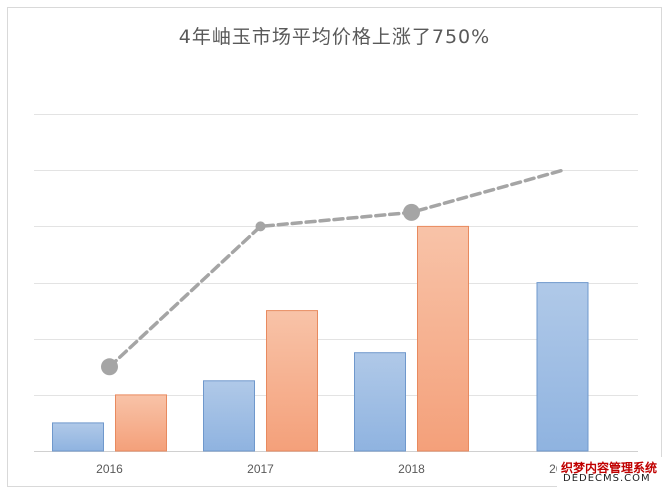 Image resolution: width=669 pixels, height=493 pixels. What do you see at coordinates (260, 226) in the screenshot?
I see `trend-point-2017` at bounding box center [260, 226].